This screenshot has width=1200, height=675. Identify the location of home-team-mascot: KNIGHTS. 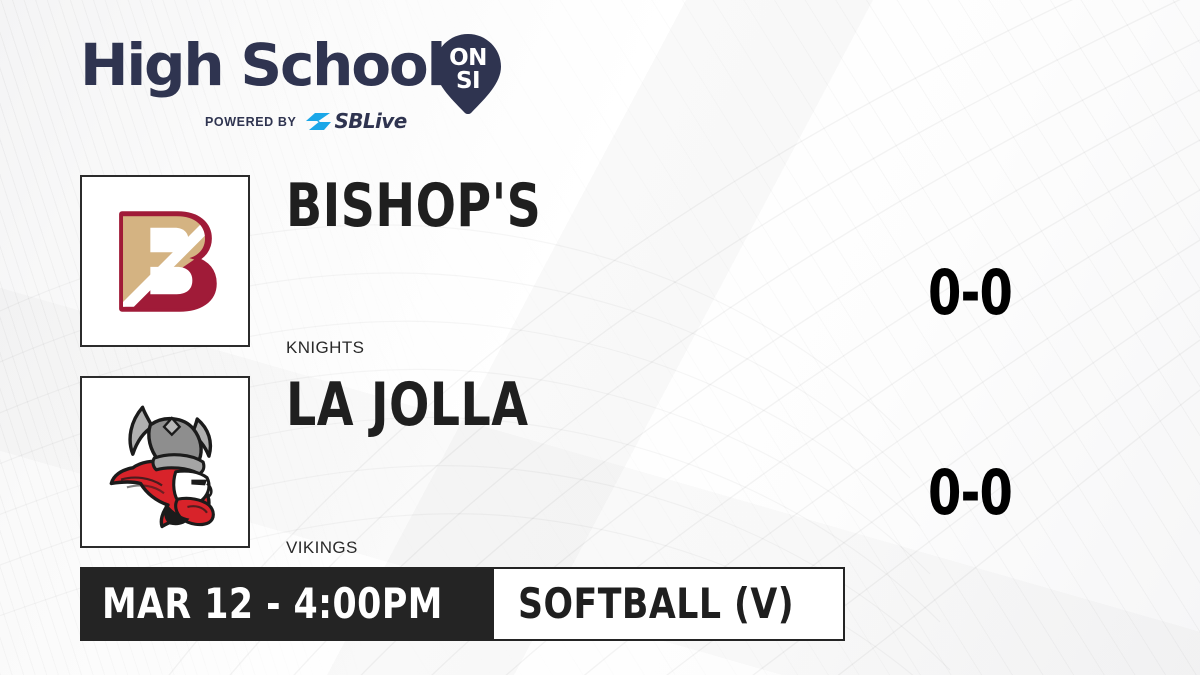
(325, 347).